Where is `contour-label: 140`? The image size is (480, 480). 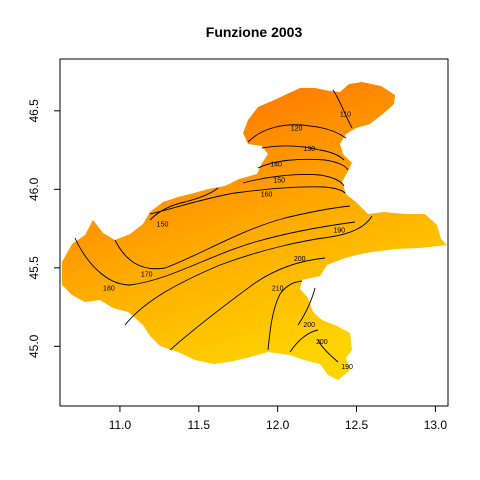
contour-label: 140 is located at coordinates (276, 165).